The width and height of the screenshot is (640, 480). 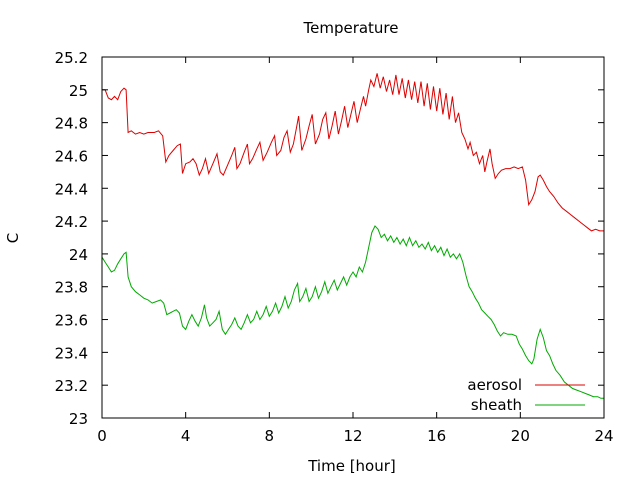 I want to click on y-tick-label: 24.8, so click(x=71, y=124).